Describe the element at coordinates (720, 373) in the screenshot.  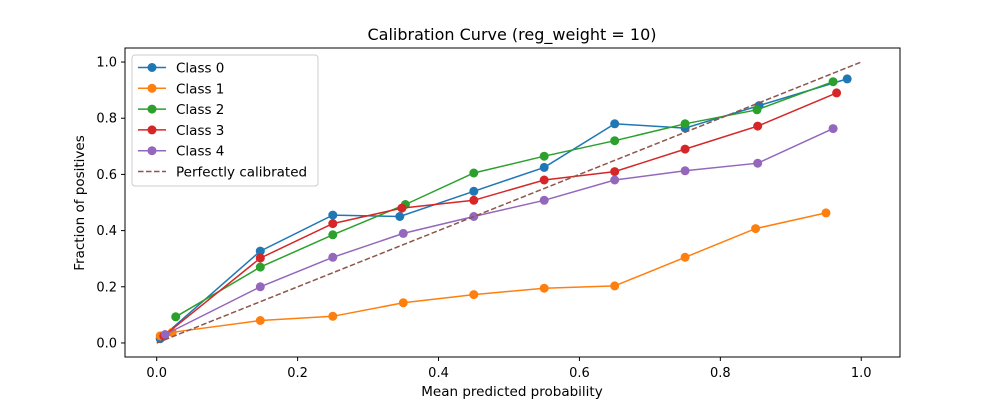
I see `x-tick-label: 0.8` at that location.